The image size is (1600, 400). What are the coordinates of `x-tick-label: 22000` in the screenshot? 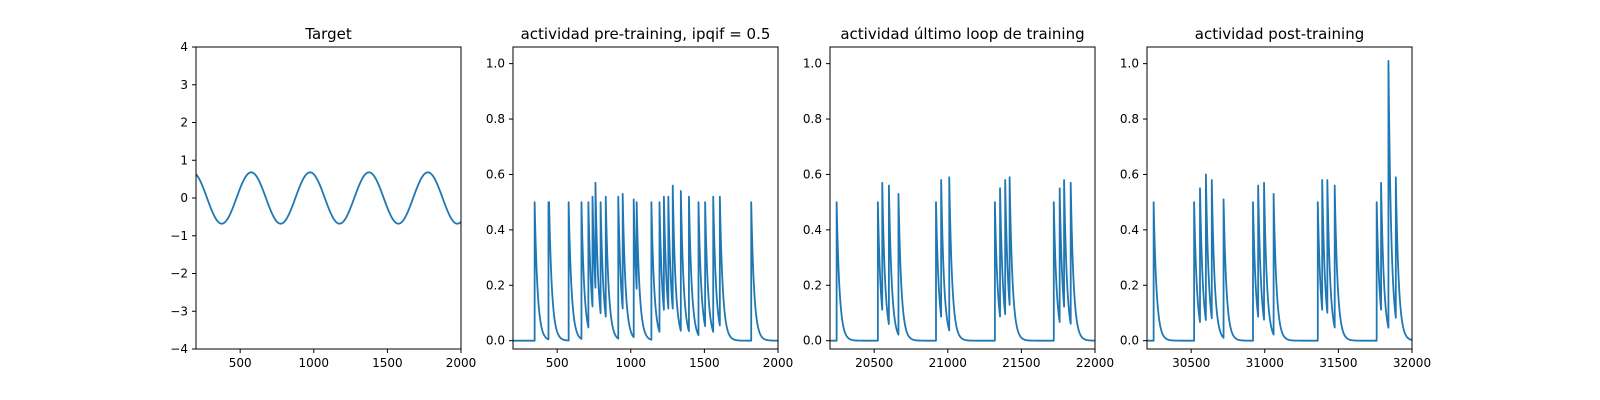 It's located at (1095, 363).